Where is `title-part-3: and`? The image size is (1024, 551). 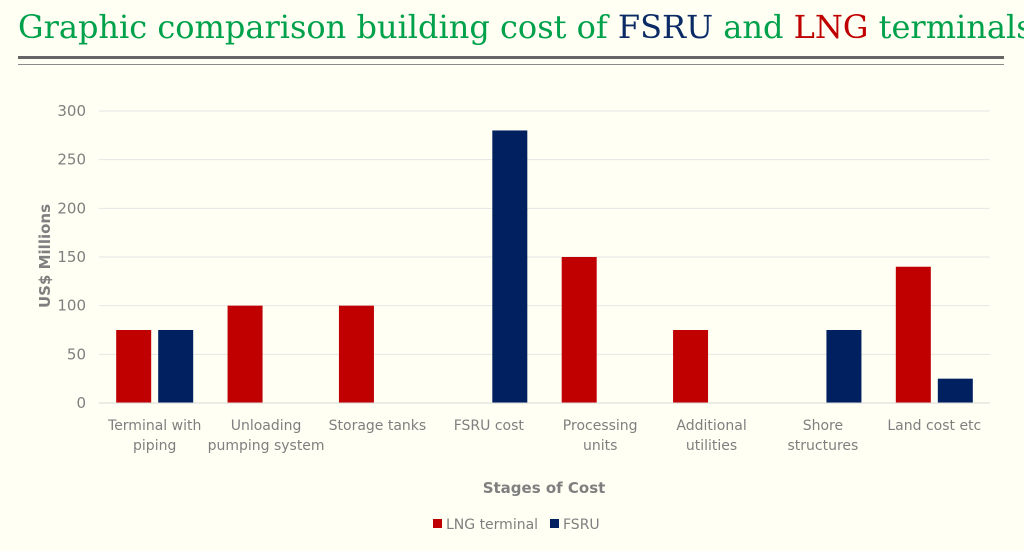
title-part-3: and is located at coordinates (753, 27).